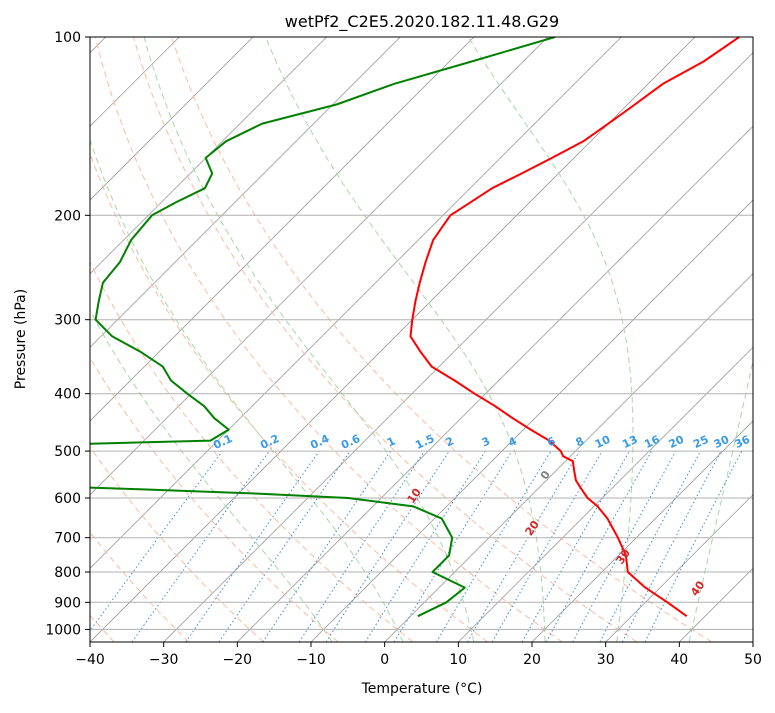  What do you see at coordinates (311, 660) in the screenshot?
I see `x-tick-label: −10` at bounding box center [311, 660].